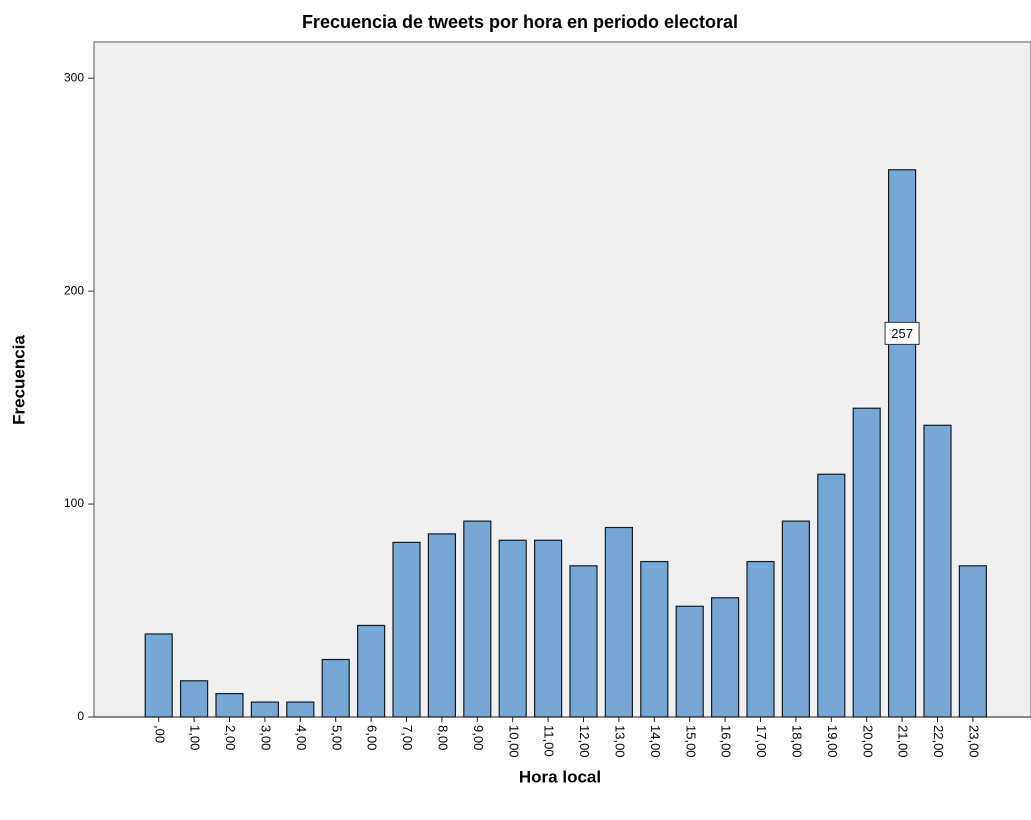 This screenshot has width=1031, height=820. What do you see at coordinates (726, 741) in the screenshot?
I see `x-tick-label: 16,00` at bounding box center [726, 741].